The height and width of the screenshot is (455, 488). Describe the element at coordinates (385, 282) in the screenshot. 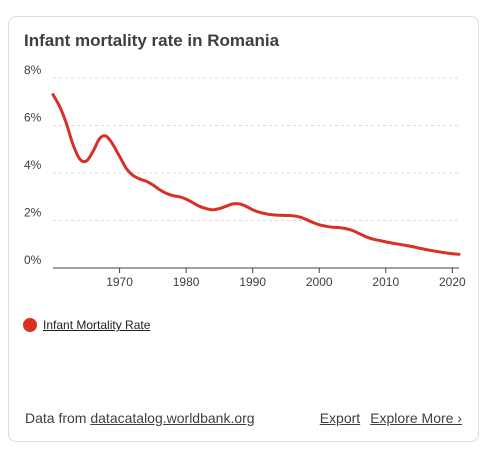

I see `x-tick-label: 2010` at that location.